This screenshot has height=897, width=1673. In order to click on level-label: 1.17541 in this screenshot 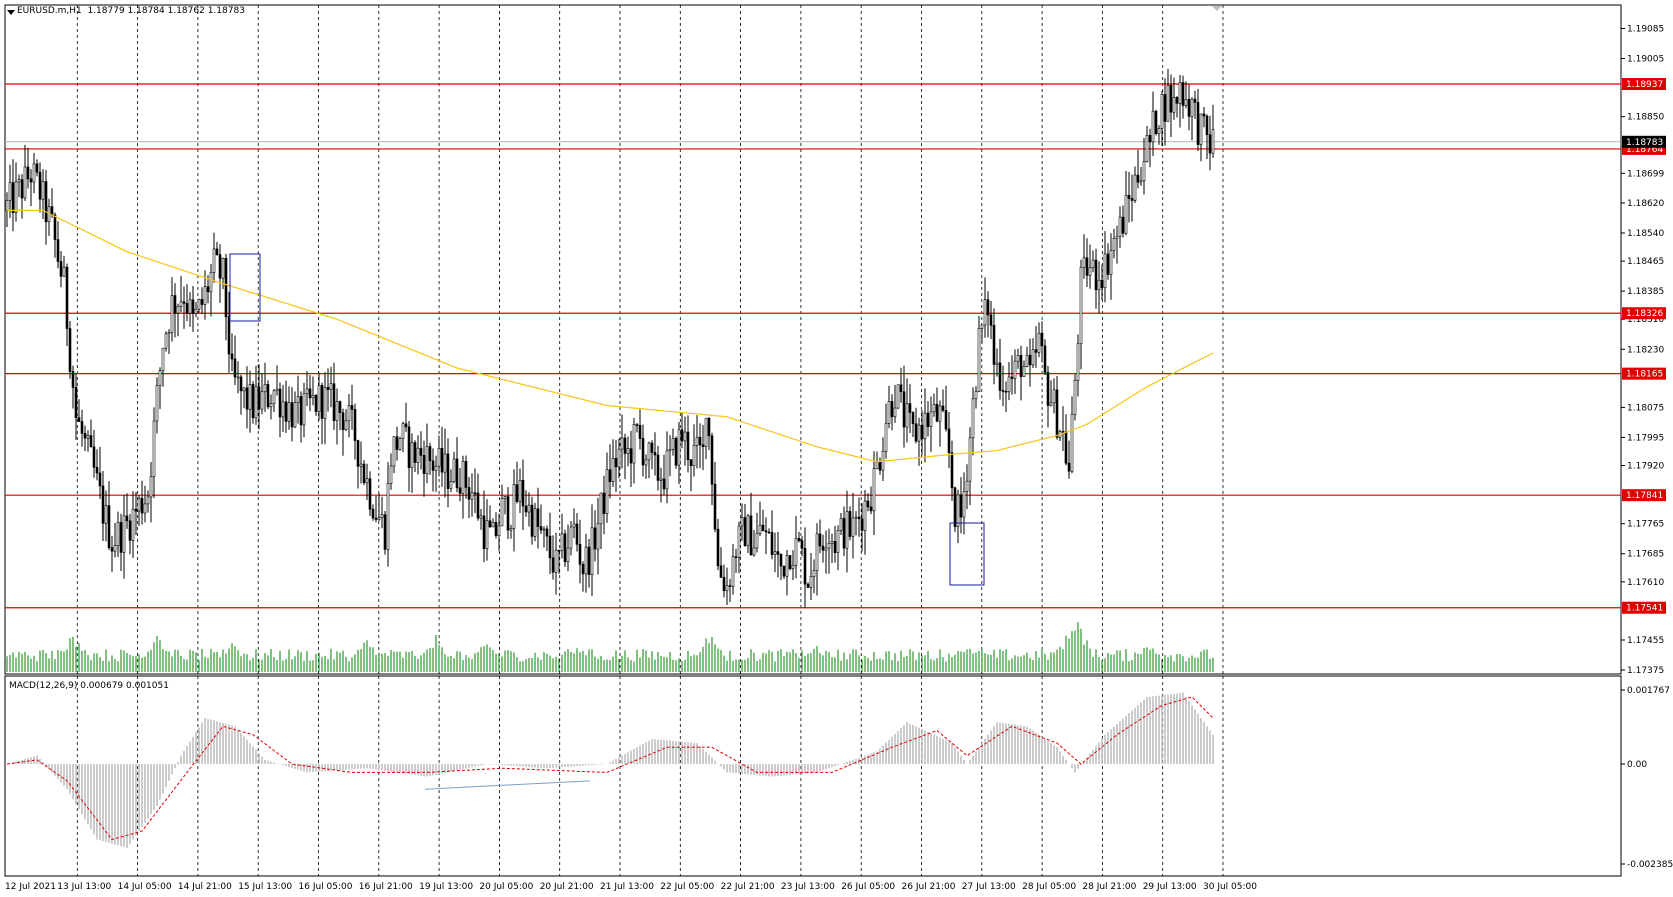, I will do `click(1644, 609)`.